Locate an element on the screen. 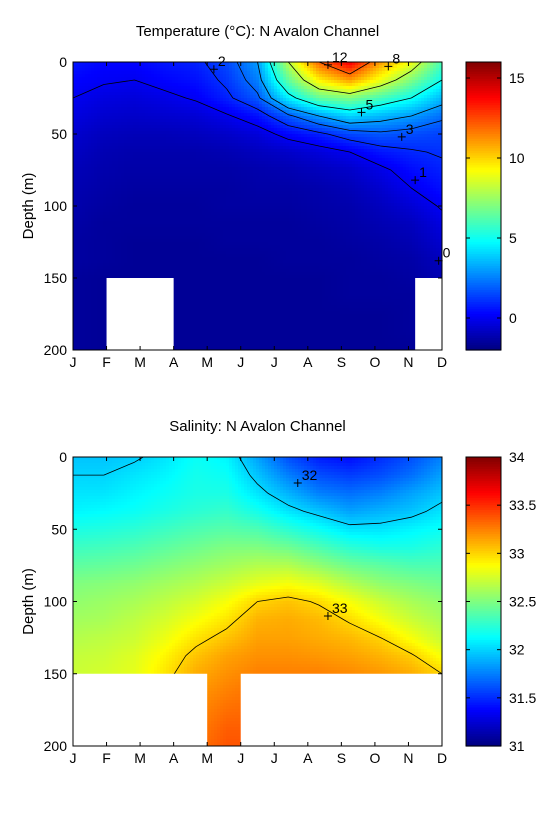  chart-title: Temperature (°C): N Avalon Channel is located at coordinates (257, 31).